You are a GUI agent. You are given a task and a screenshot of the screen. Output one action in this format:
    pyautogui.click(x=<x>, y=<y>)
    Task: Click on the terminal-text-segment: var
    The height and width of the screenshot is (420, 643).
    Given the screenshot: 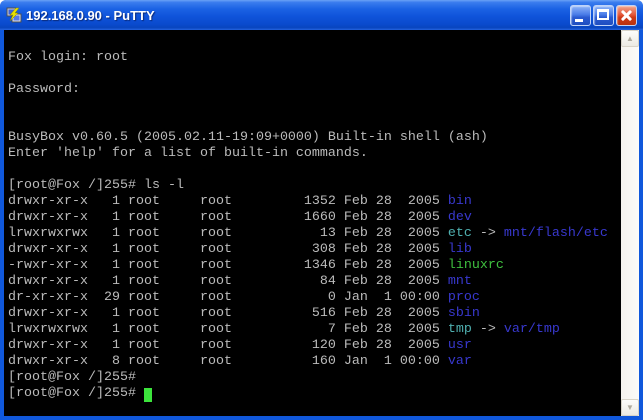 What is the action you would take?
    pyautogui.click(x=459, y=361)
    